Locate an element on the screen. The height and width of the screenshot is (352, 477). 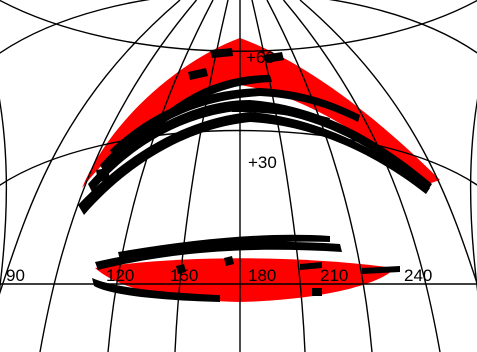
lon-label-210: 210 is located at coordinates (334, 275).